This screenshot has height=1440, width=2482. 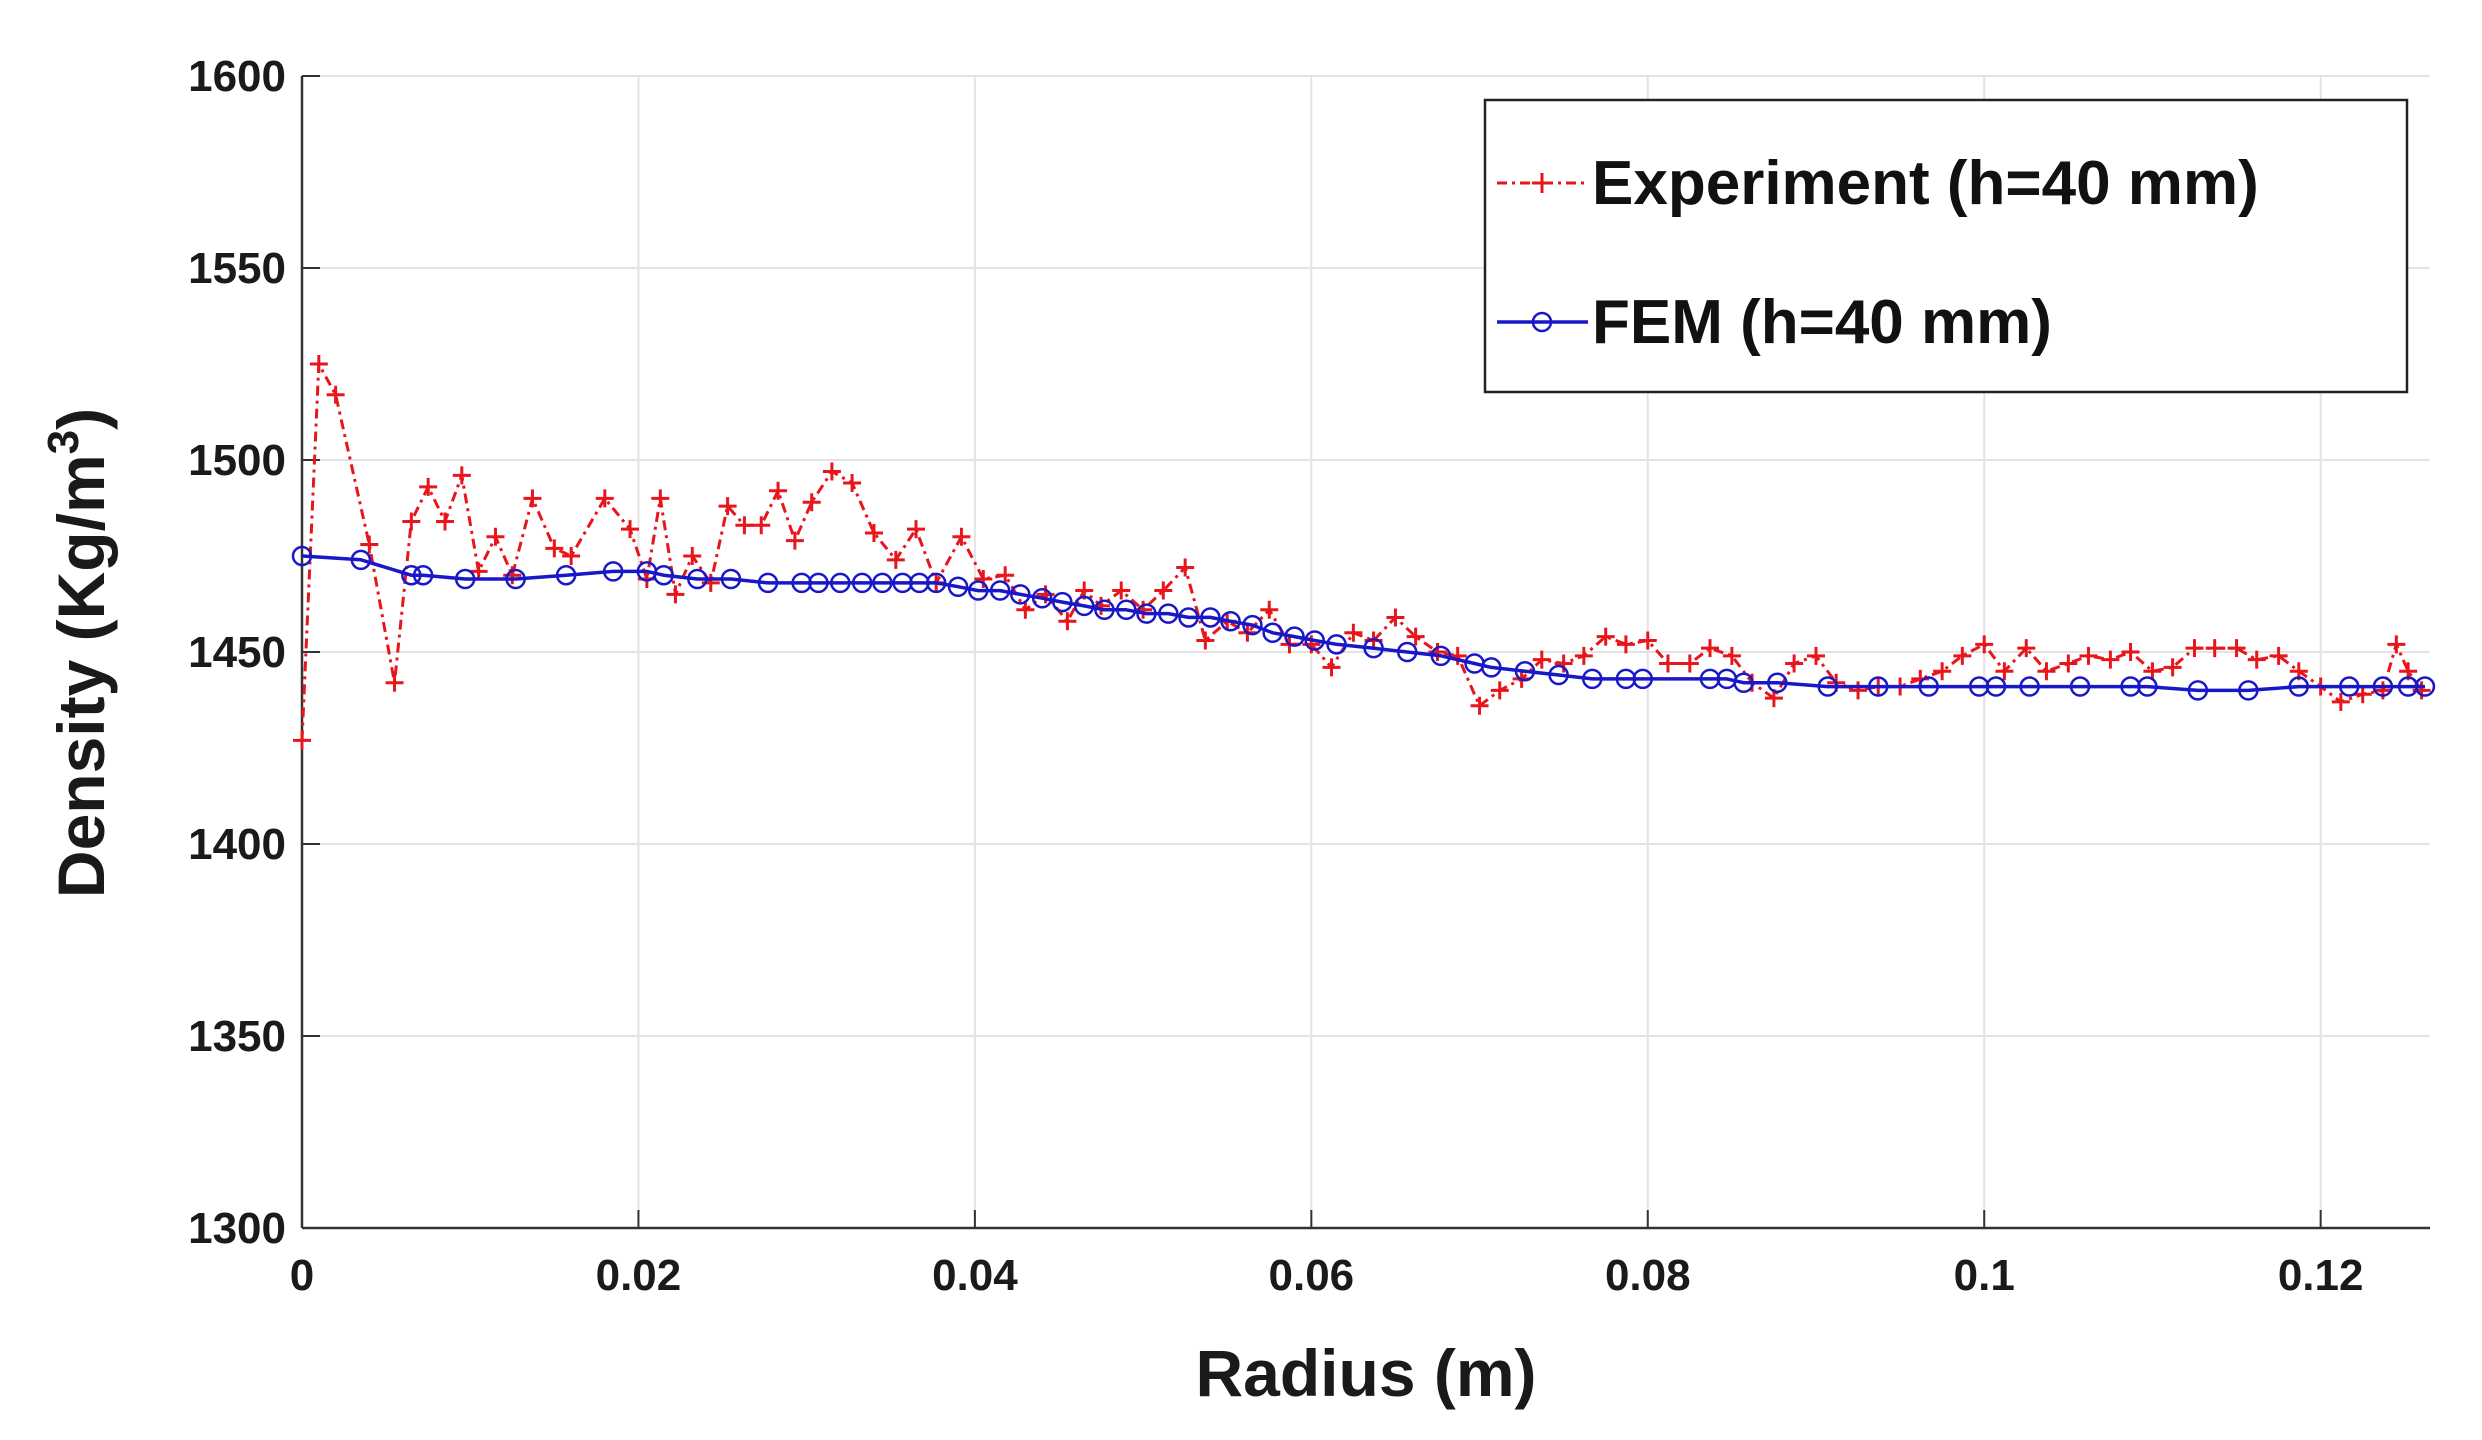 I want to click on x-tick-label: 0.02, so click(x=639, y=1275).